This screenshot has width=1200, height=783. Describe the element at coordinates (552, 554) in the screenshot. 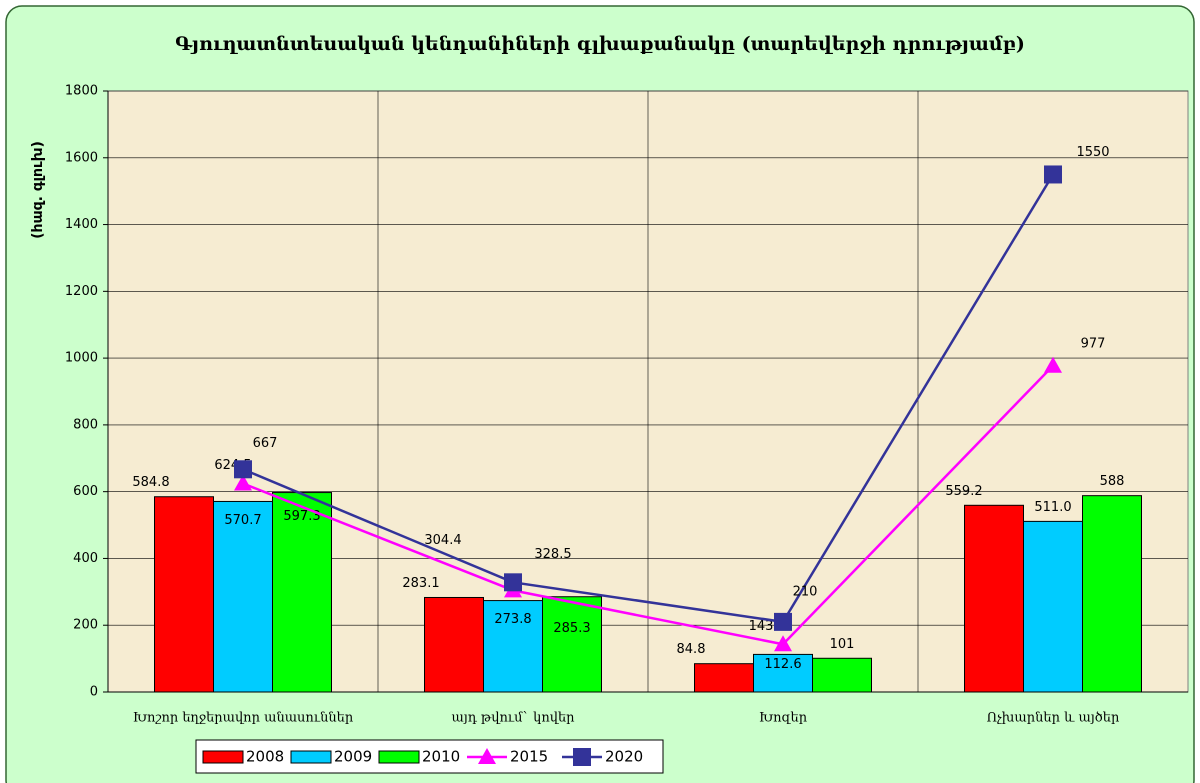

I see `data-label: 328.5` at that location.